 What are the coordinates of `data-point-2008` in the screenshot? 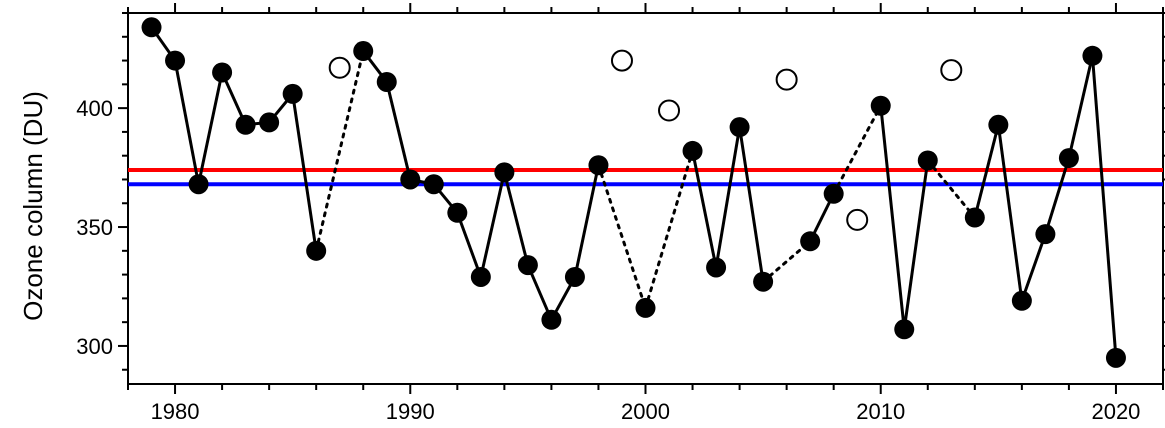 It's located at (833, 193).